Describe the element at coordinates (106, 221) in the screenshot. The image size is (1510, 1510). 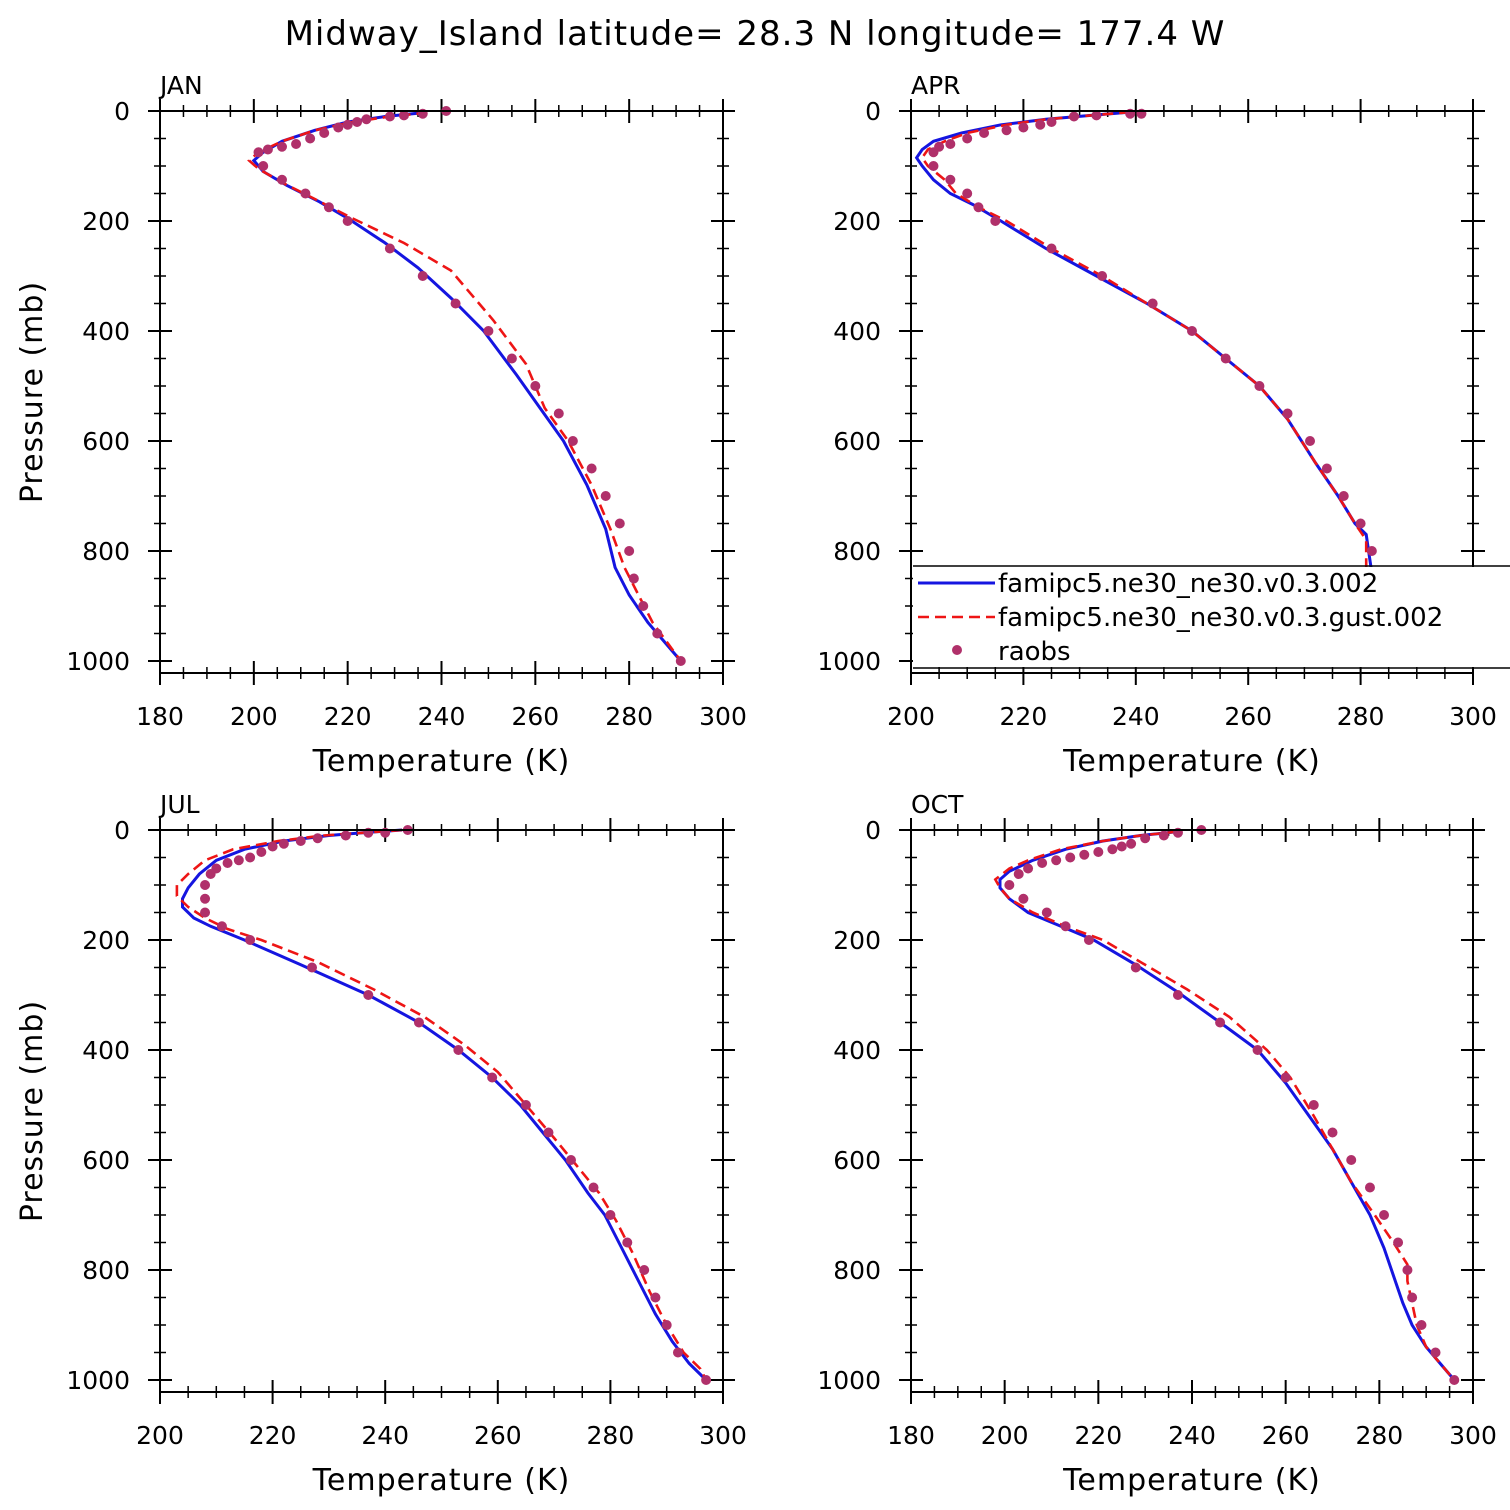
I see `y-tick-label: 200` at that location.